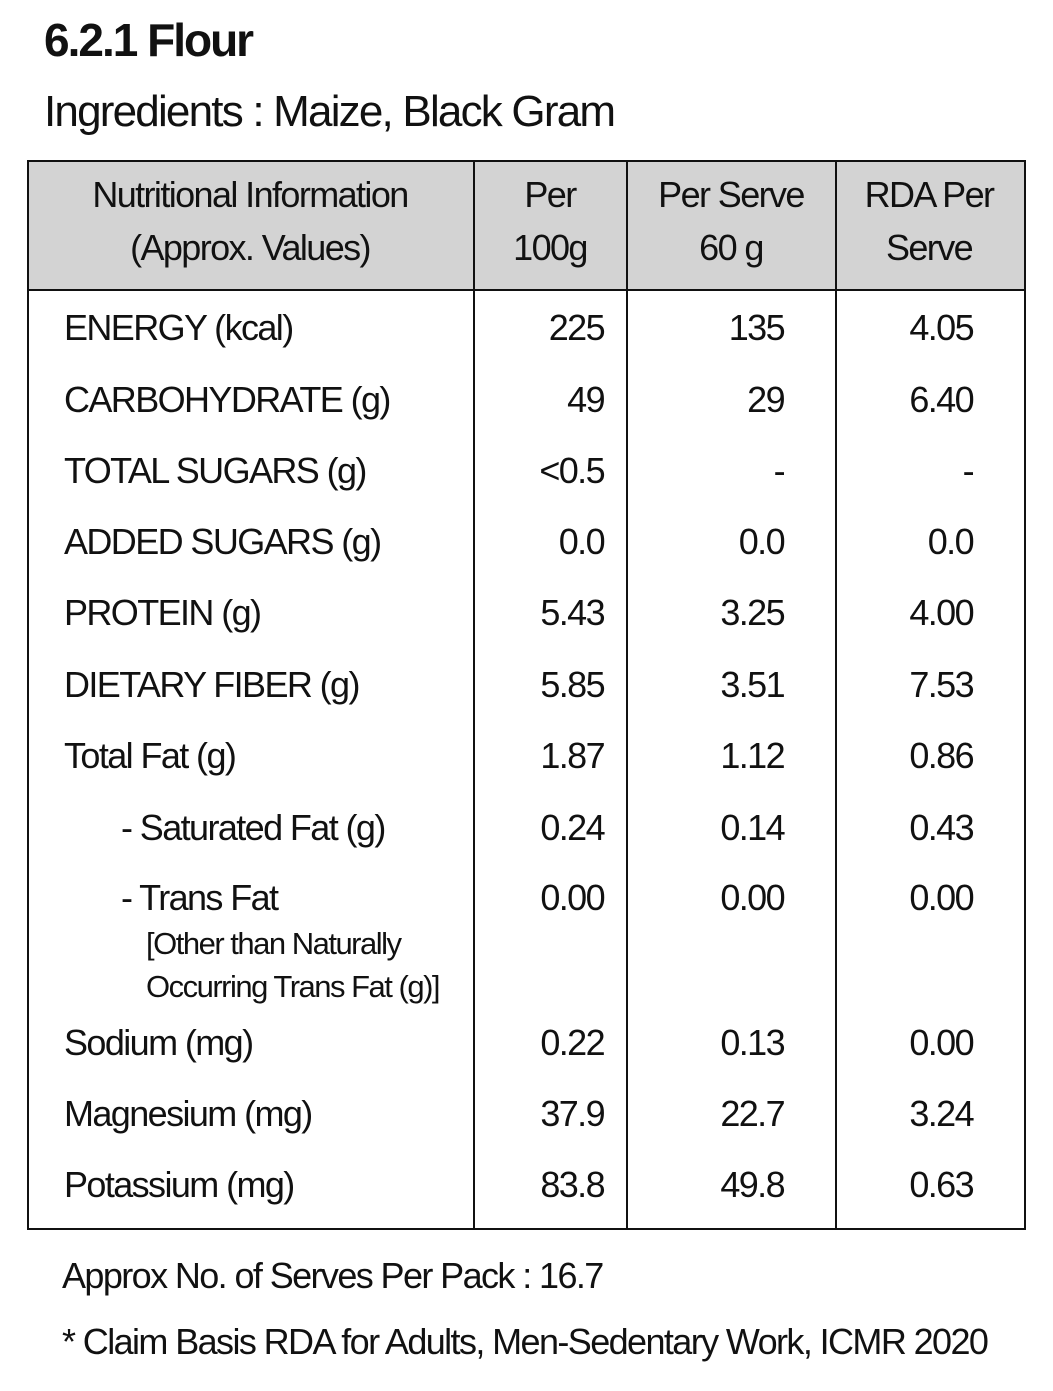 This screenshot has height=1391, width=1053. Describe the element at coordinates (274, 943) in the screenshot. I see `row-sublabel: [Other than Naturally` at that location.